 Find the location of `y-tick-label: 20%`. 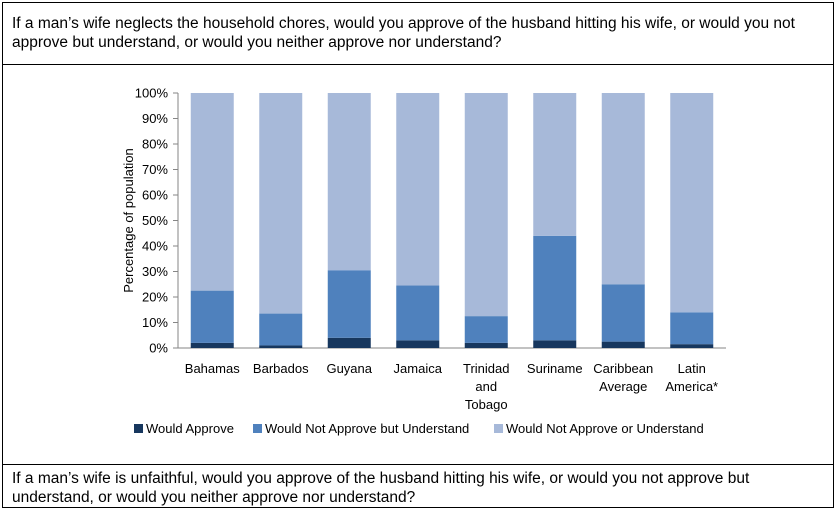

y-tick-label: 20% is located at coordinates (155, 297).